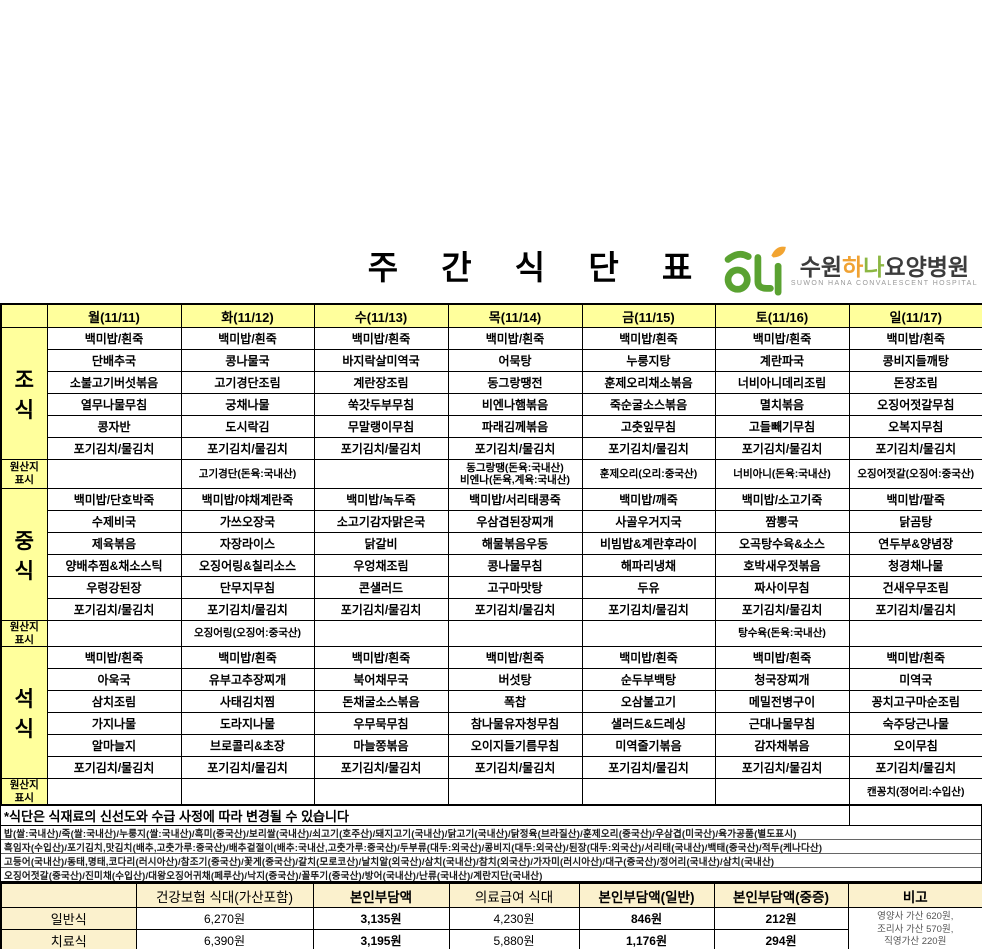 The image size is (982, 949). Describe the element at coordinates (782, 426) in the screenshot. I see `menu-item-cell: 고들빼기무침` at that location.